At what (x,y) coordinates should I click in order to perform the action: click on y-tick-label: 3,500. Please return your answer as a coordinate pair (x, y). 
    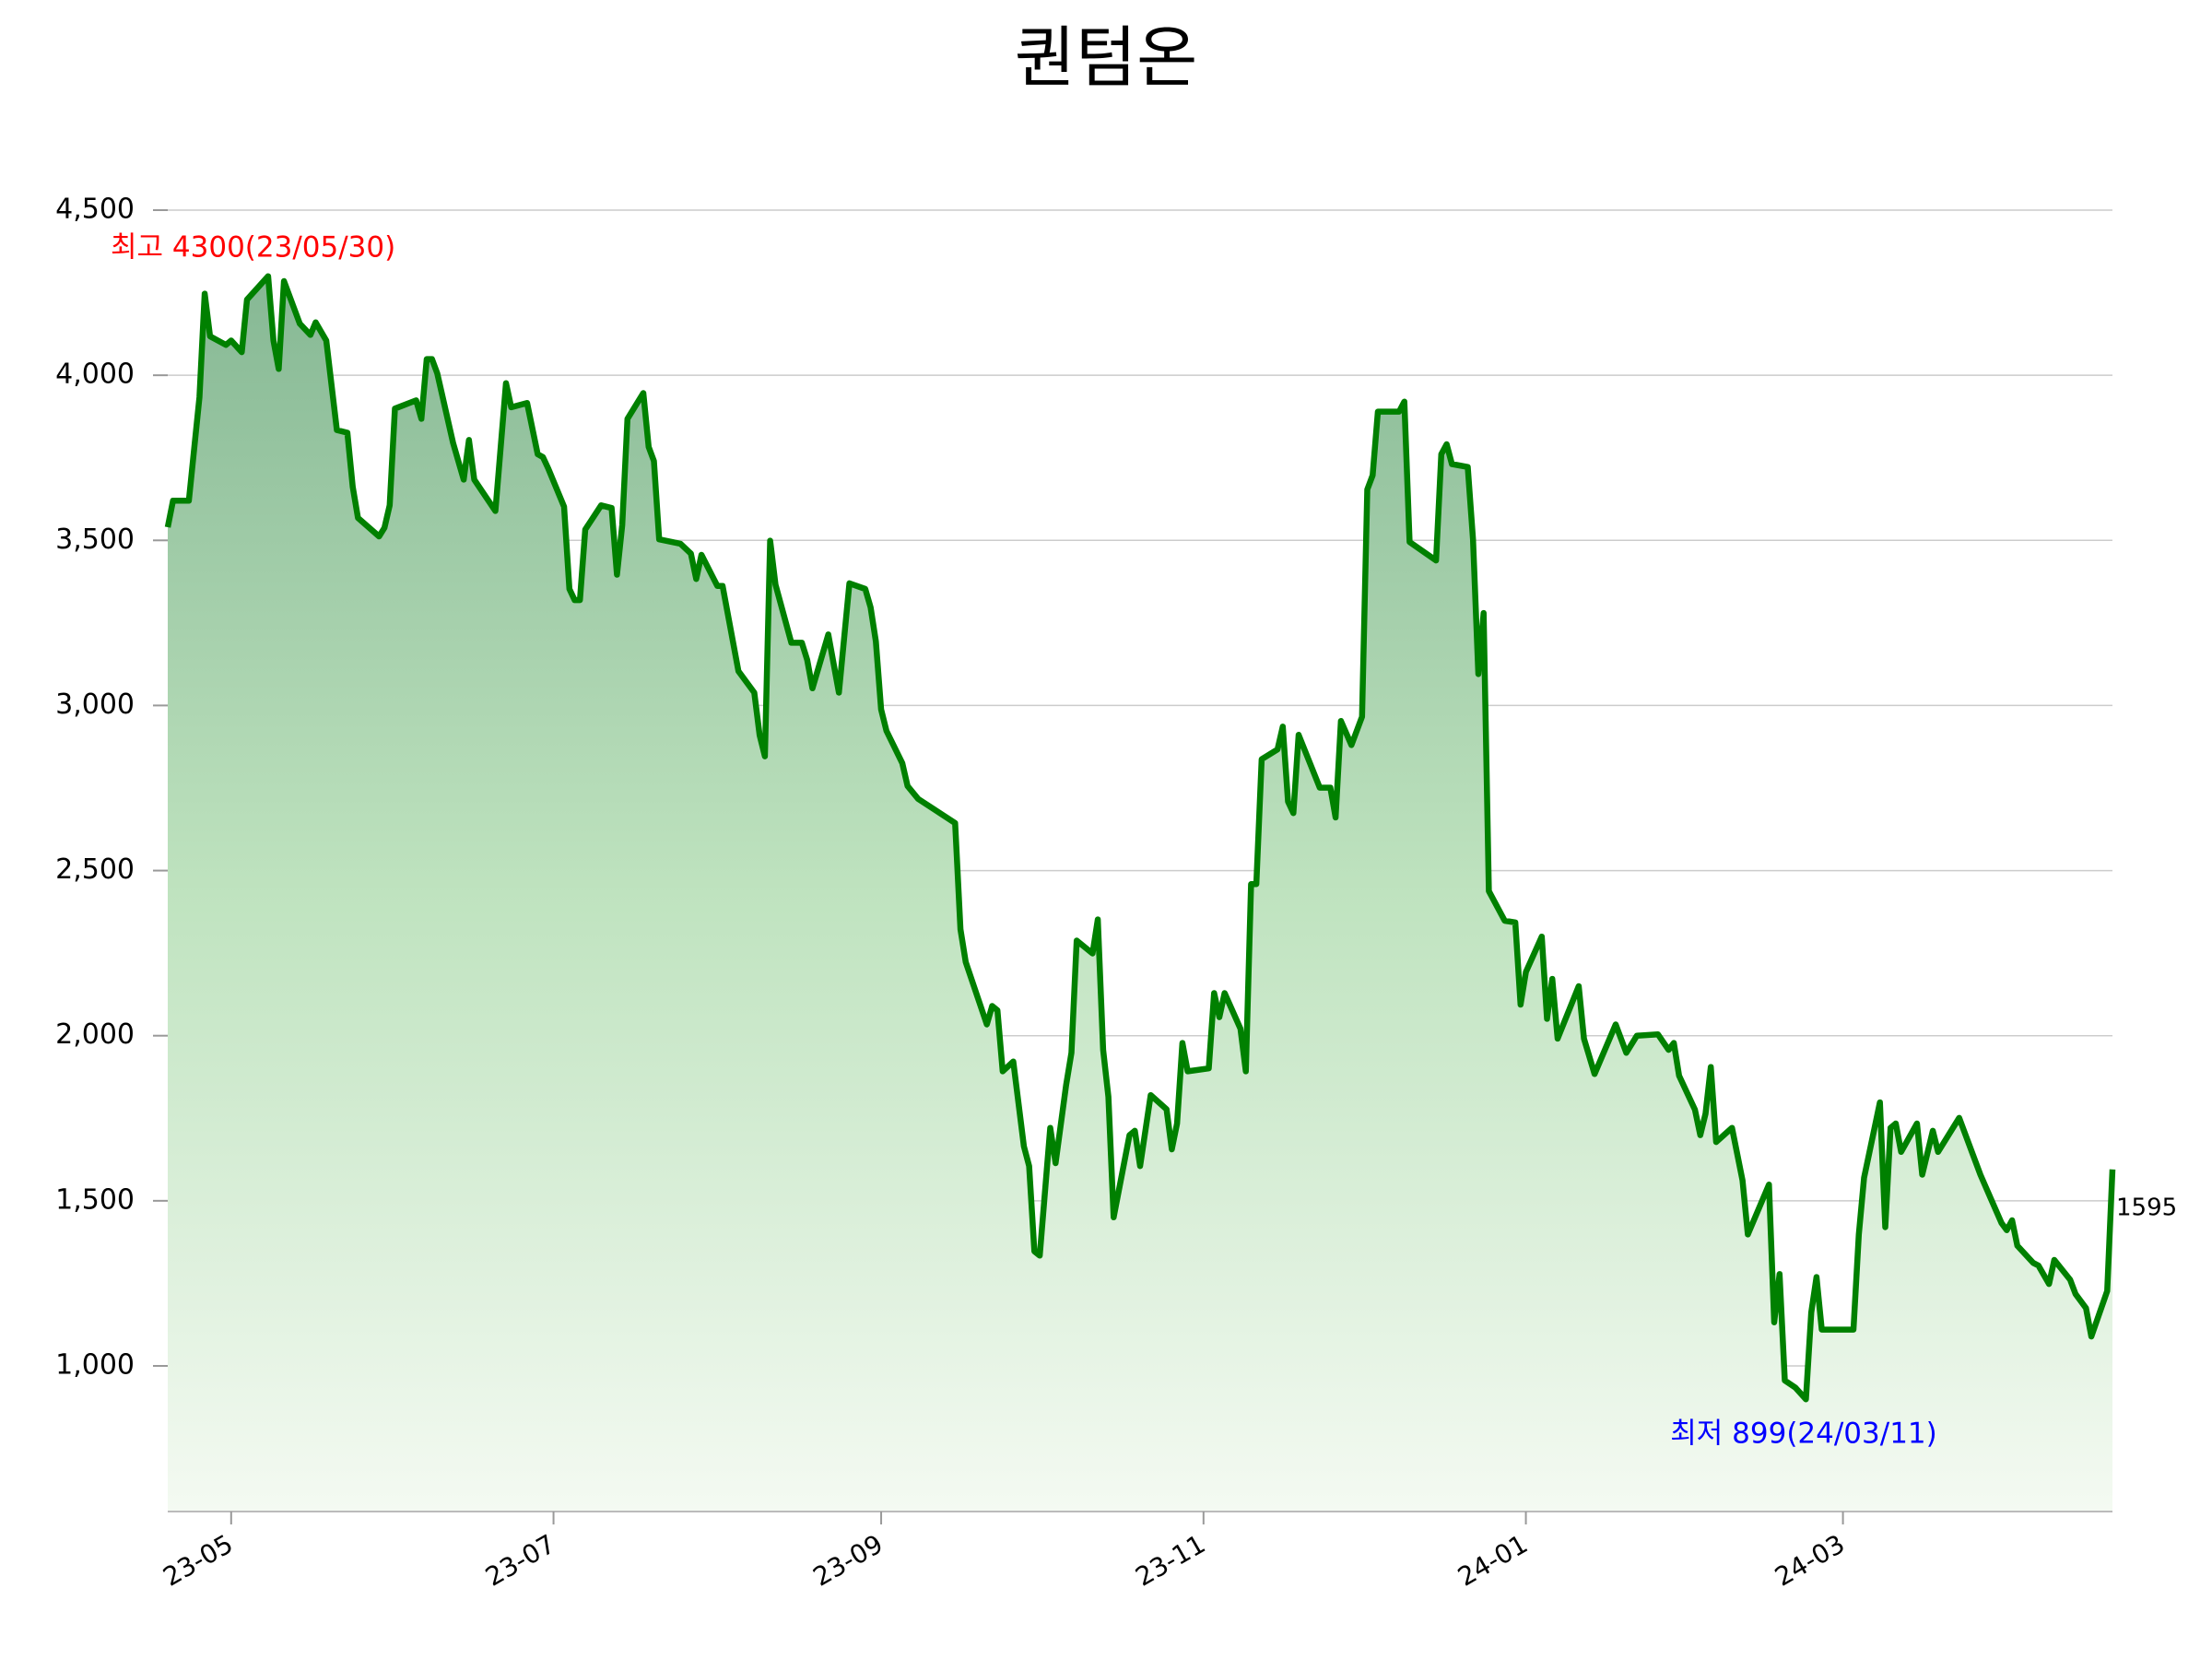
    Looking at the image, I should click on (95, 540).